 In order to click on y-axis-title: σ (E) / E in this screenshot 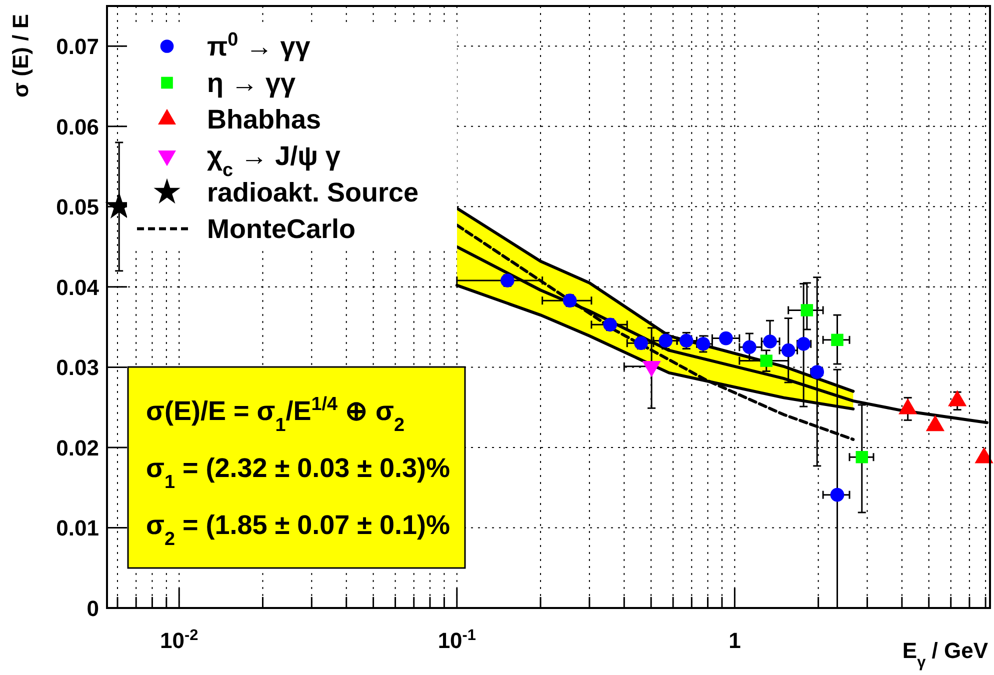, I will do `click(20, 56)`.